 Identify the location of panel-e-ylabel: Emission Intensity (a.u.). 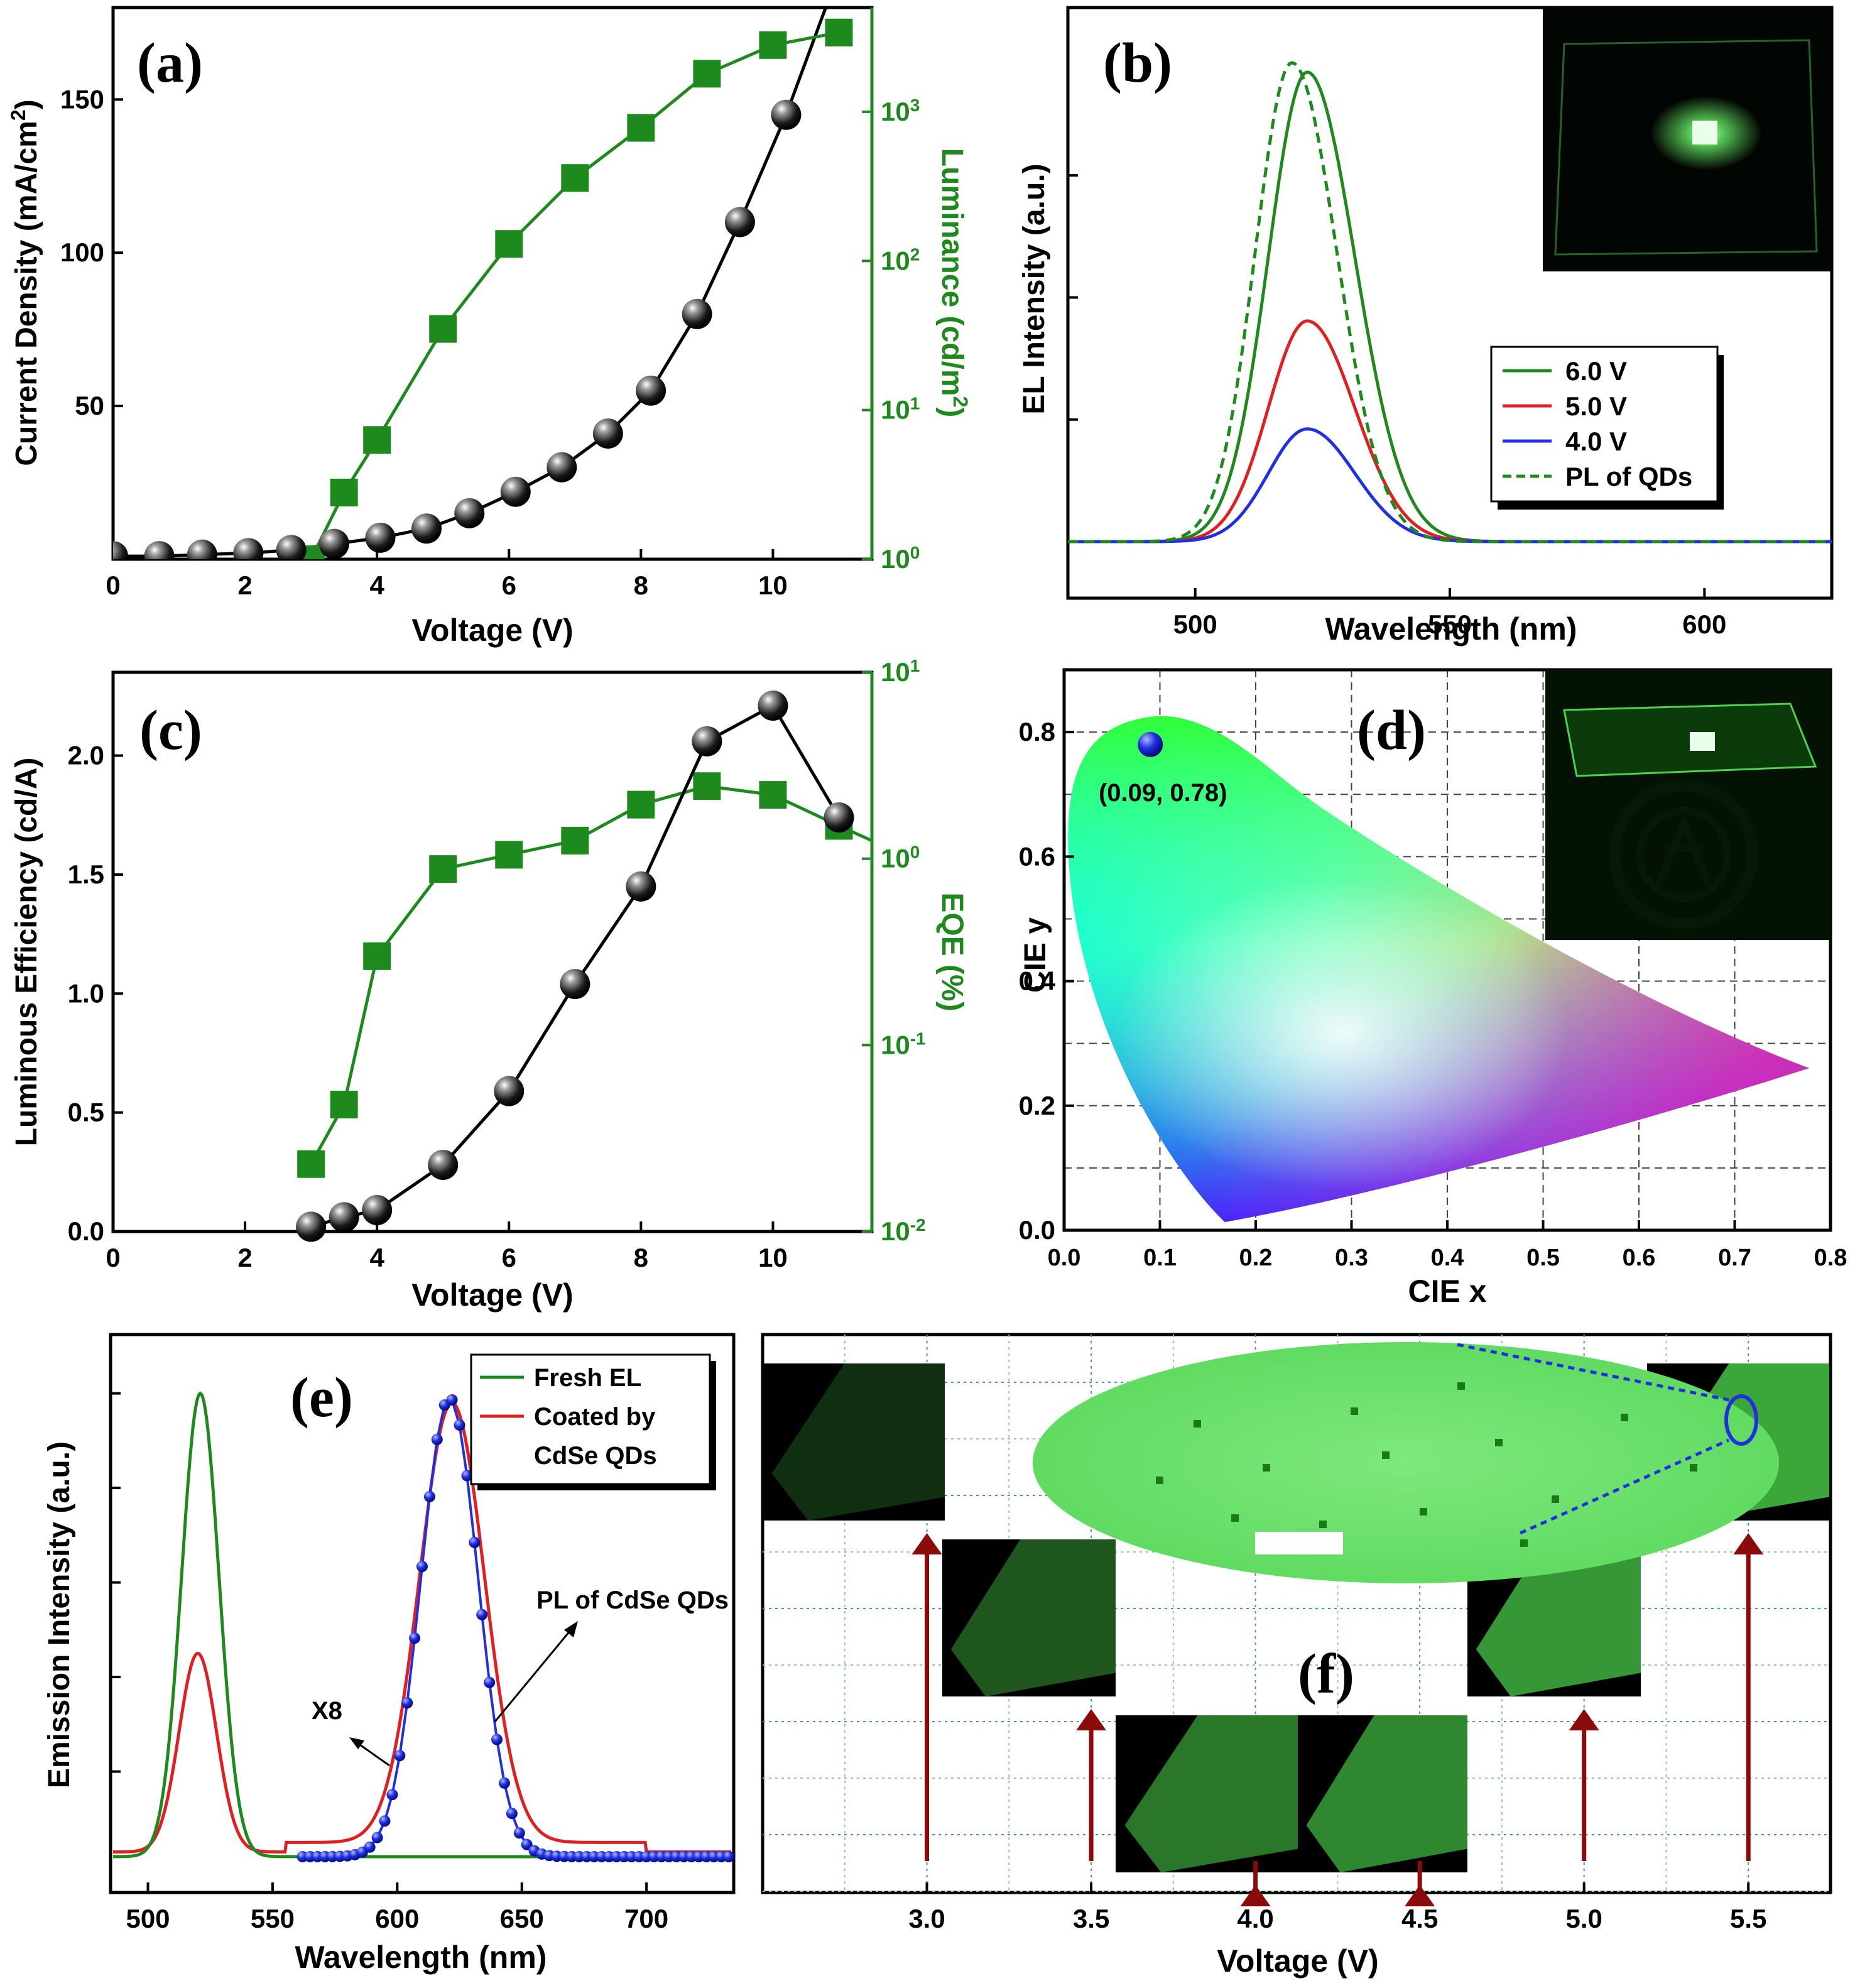
(60, 1614).